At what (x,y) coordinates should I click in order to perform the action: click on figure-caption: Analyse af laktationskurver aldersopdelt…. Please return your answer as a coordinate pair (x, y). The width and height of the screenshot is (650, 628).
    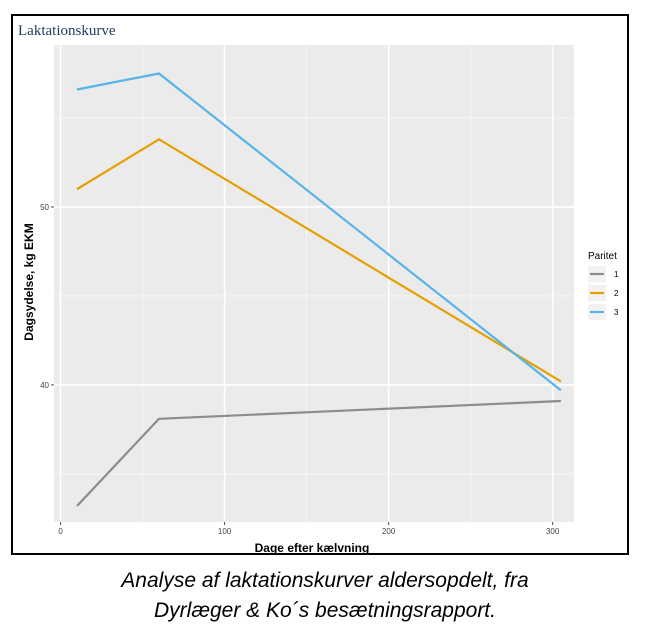
    Looking at the image, I should click on (325, 596).